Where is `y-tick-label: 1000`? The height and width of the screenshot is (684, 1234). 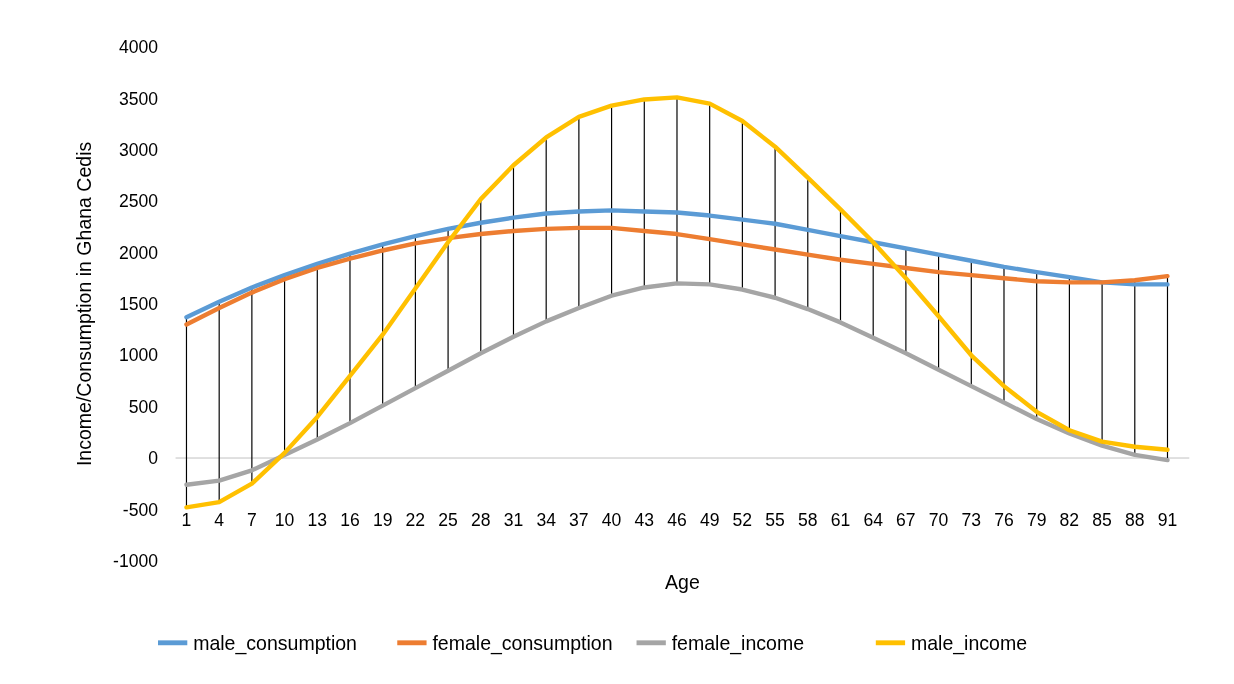
y-tick-label: 1000 is located at coordinates (138, 355).